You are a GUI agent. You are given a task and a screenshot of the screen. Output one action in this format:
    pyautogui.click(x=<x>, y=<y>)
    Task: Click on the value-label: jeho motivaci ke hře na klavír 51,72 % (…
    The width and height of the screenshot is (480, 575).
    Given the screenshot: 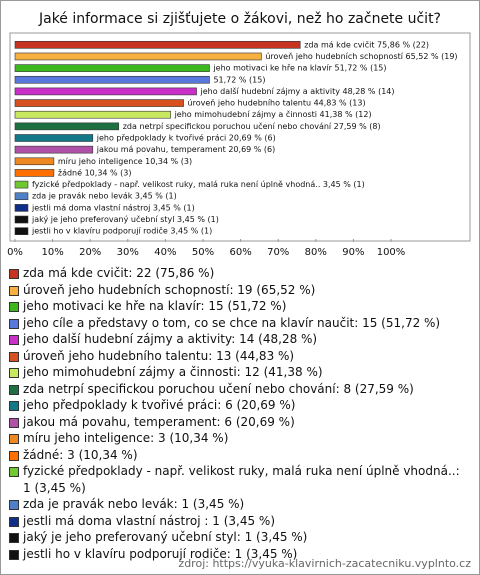 What is the action you would take?
    pyautogui.click(x=299, y=68)
    